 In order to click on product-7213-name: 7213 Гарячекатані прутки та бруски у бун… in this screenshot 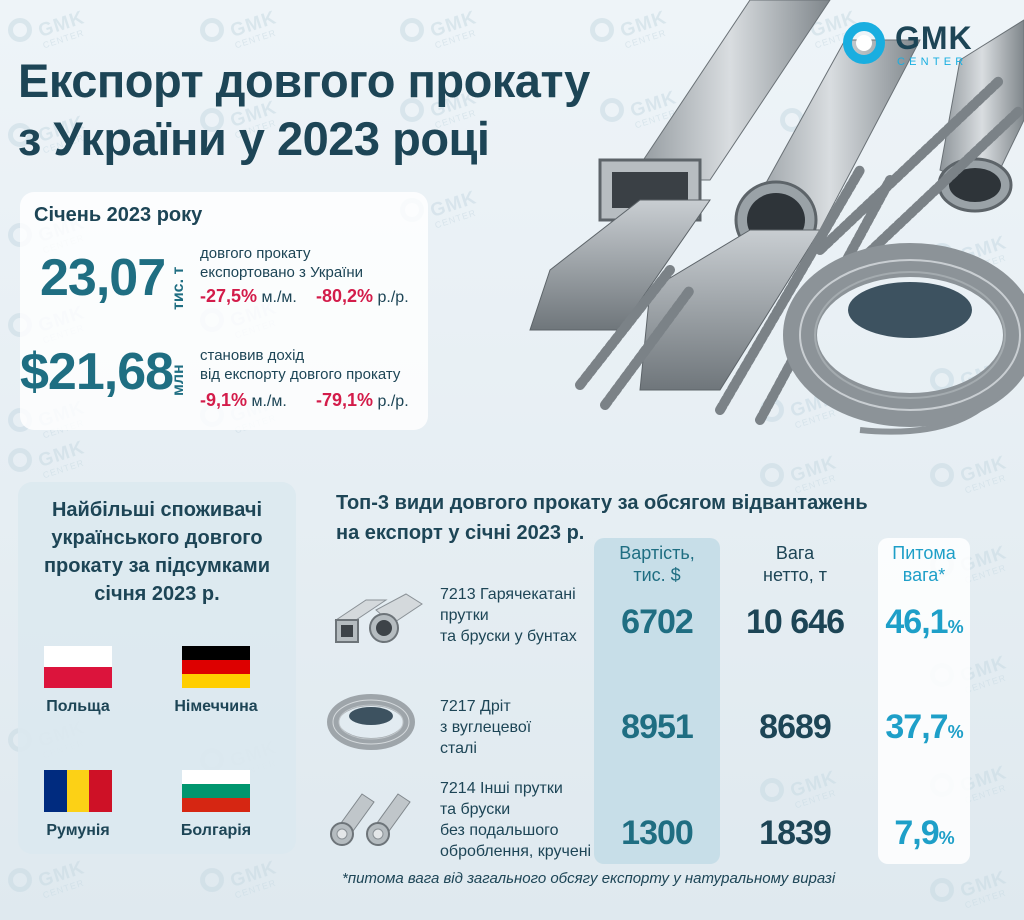, I will do `click(508, 615)`.